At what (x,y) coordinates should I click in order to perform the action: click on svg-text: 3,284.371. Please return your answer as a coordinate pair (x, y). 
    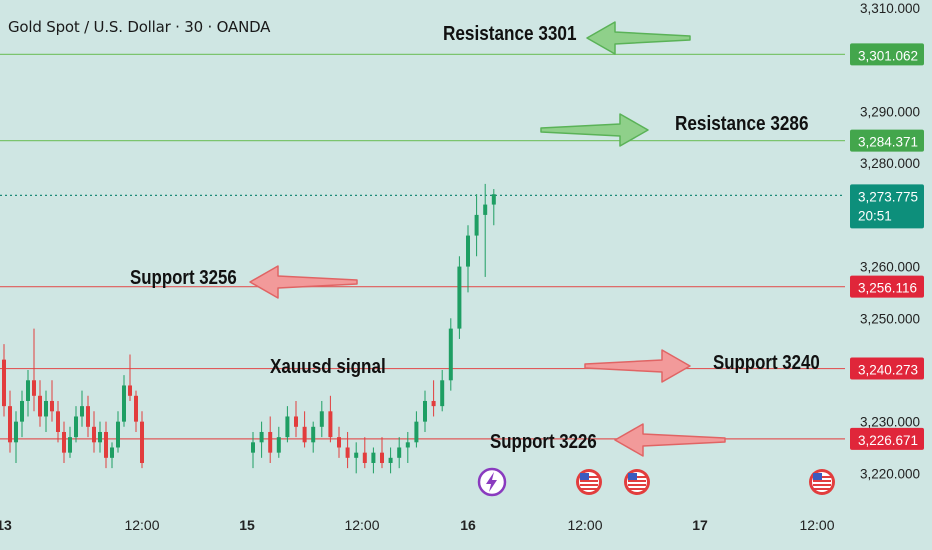
    Looking at the image, I should click on (888, 142).